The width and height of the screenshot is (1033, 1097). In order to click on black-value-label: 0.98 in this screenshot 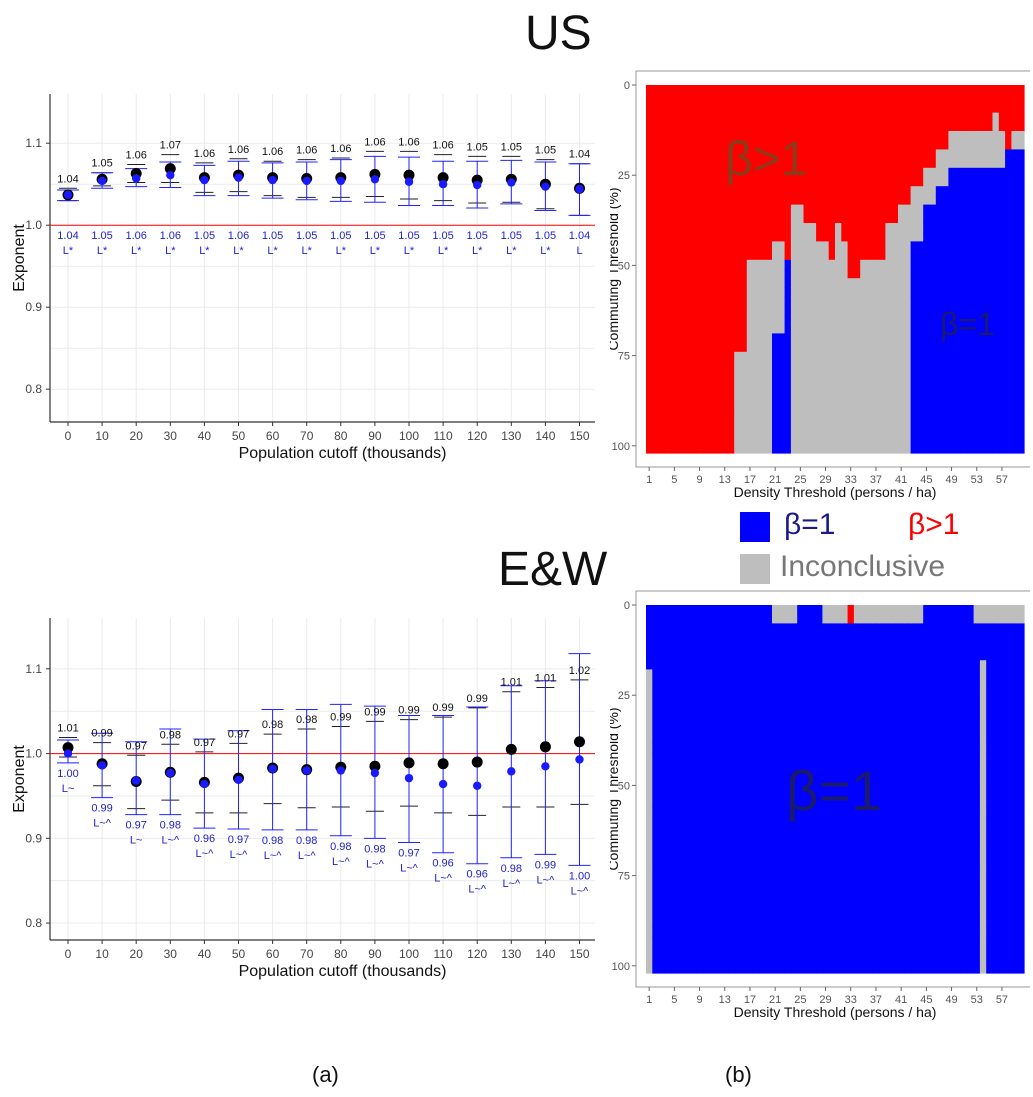, I will do `click(272, 725)`.